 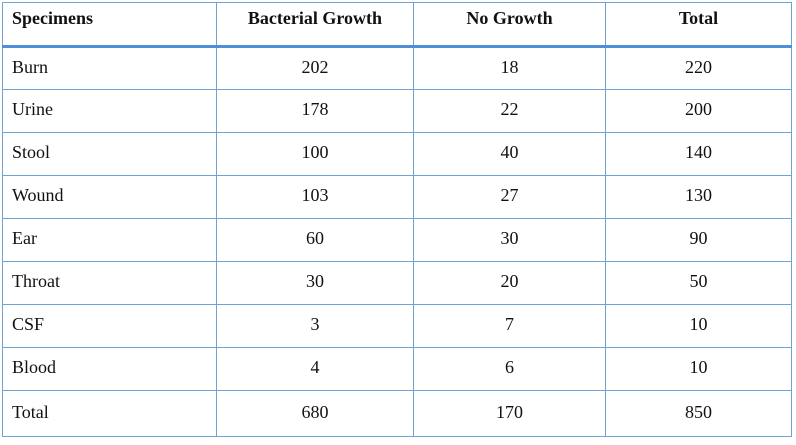 What do you see at coordinates (698, 154) in the screenshot?
I see `cell-total: 140` at bounding box center [698, 154].